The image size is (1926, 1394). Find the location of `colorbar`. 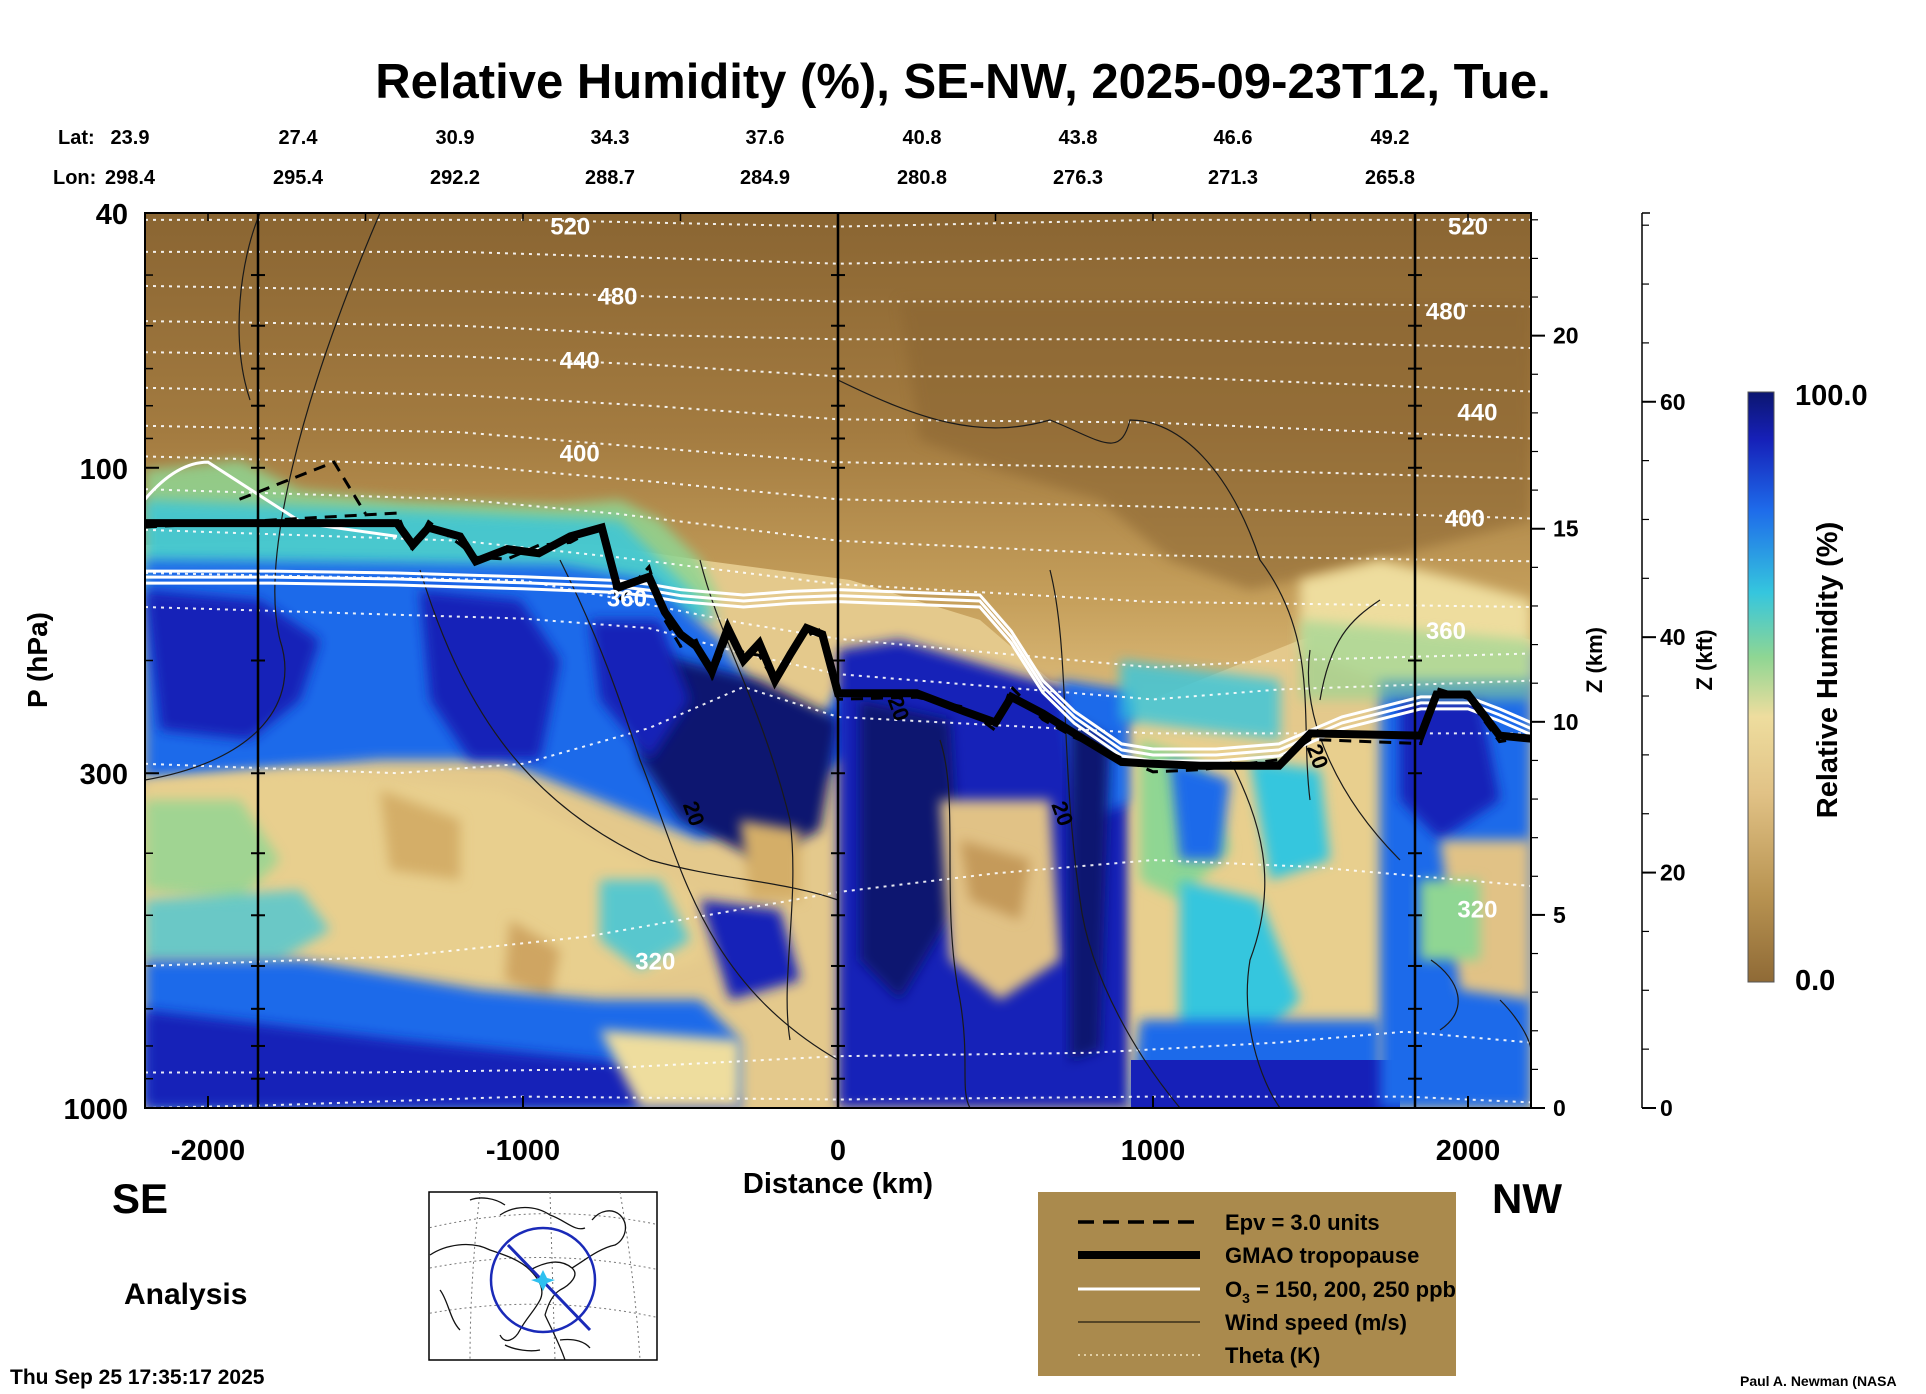

colorbar is located at coordinates (1761, 687).